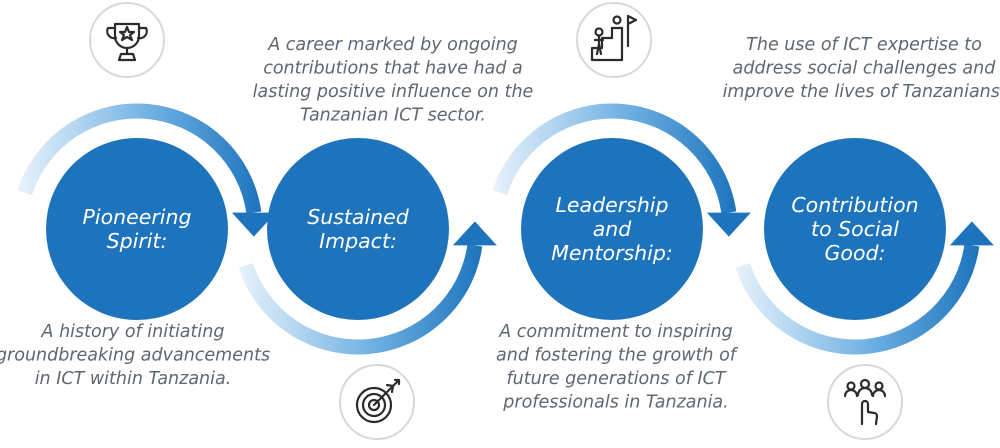 This screenshot has height=448, width=1000. Describe the element at coordinates (861, 92) in the screenshot. I see `step-description-line: improve the lives of Tanzanians.` at that location.